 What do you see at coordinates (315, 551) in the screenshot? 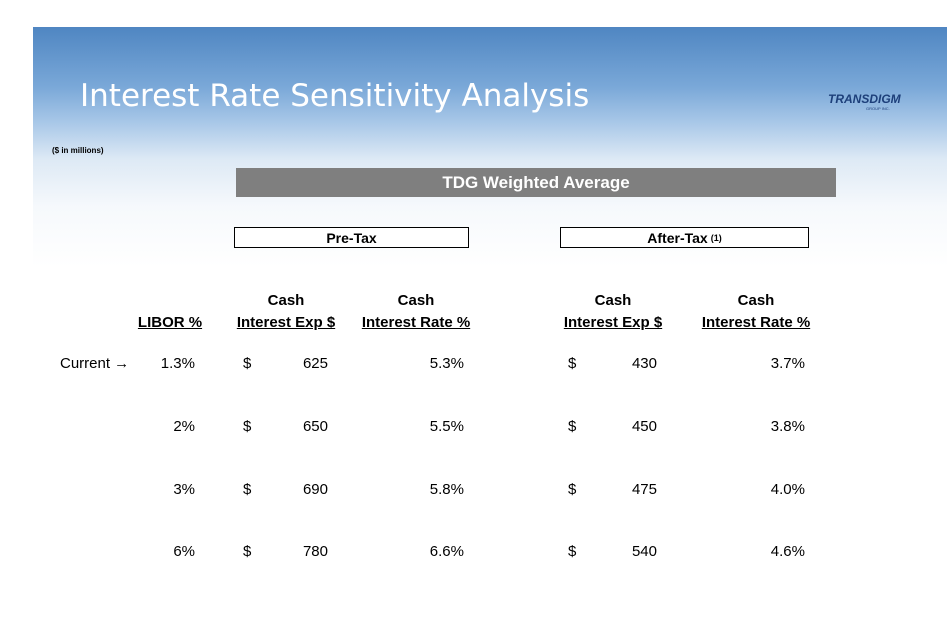
I see `table-cell: 780` at bounding box center [315, 551].